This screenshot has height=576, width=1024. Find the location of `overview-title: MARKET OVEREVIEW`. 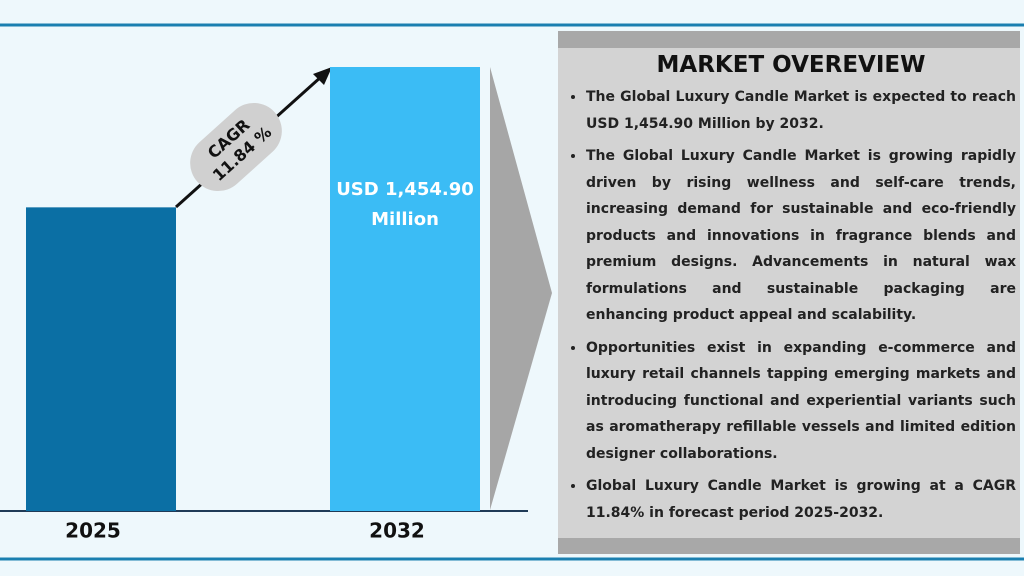

overview-title: MARKET OVEREVIEW is located at coordinates (791, 65).